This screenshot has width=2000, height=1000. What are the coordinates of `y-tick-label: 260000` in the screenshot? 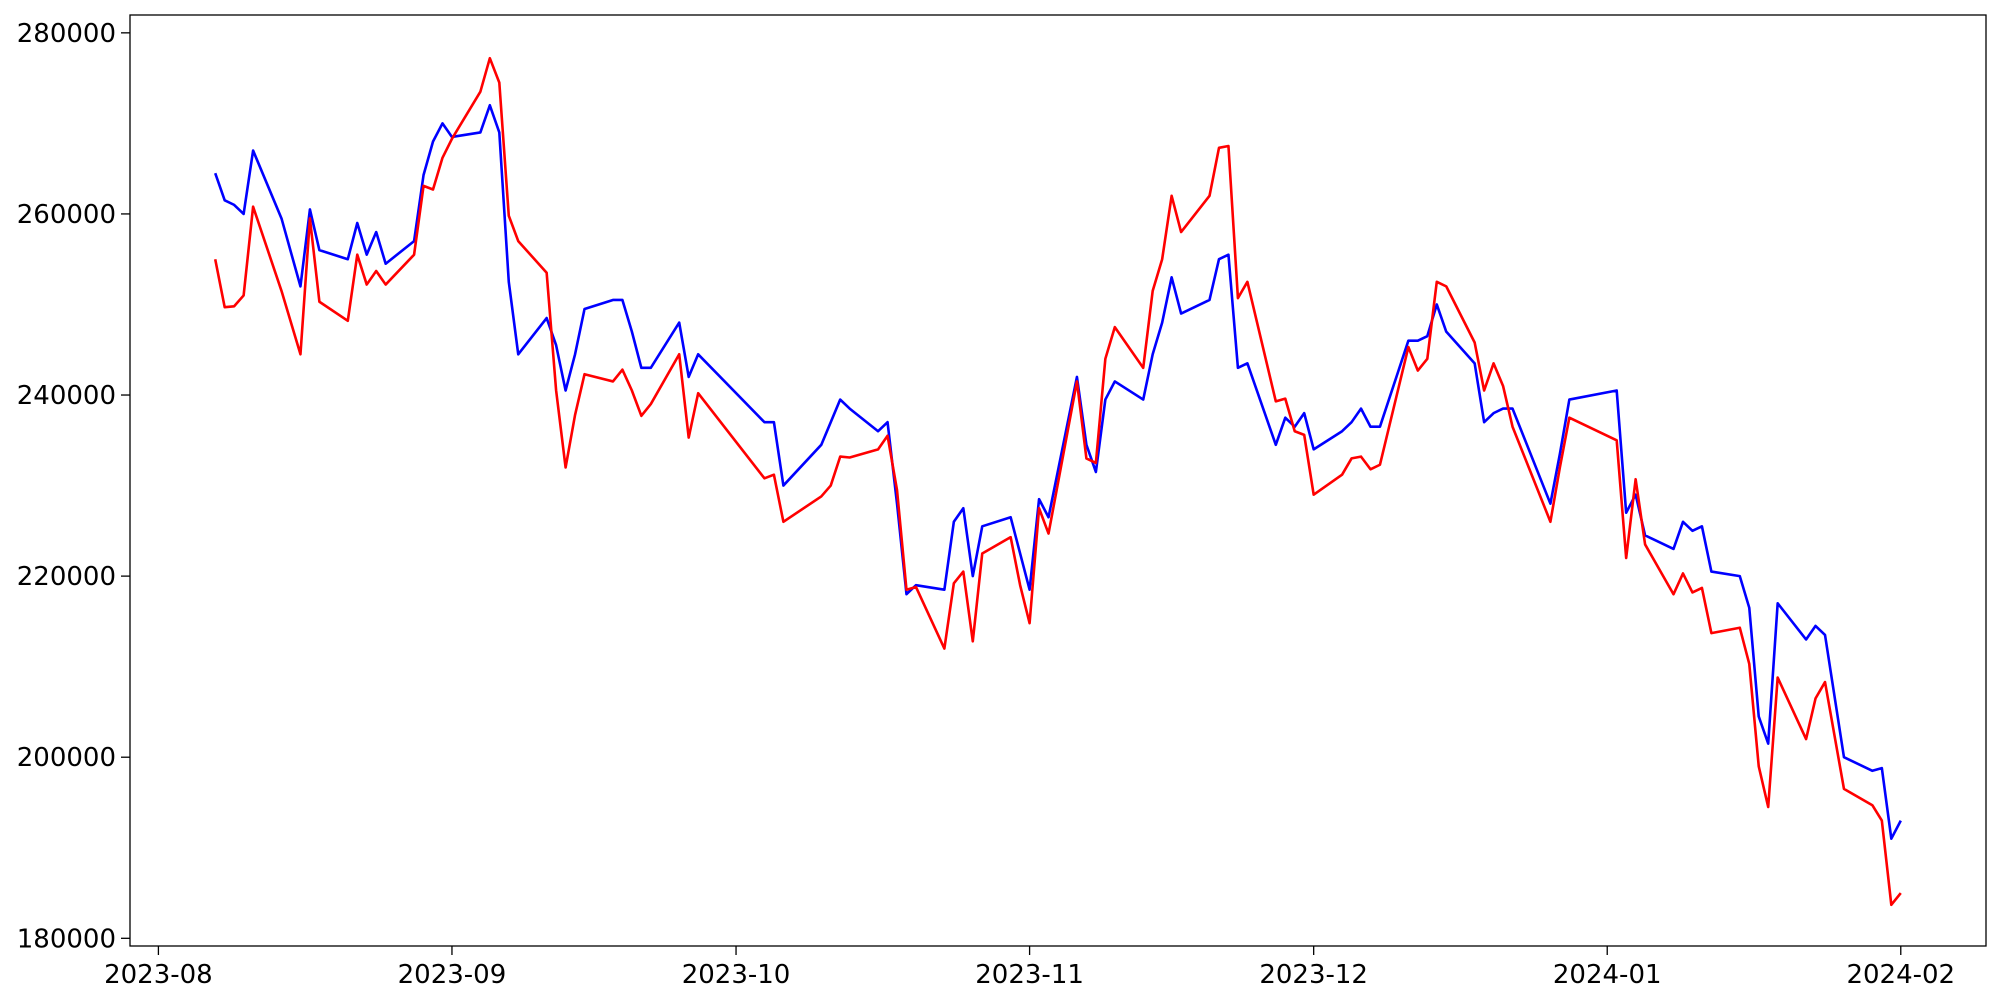 It's located at (66, 215).